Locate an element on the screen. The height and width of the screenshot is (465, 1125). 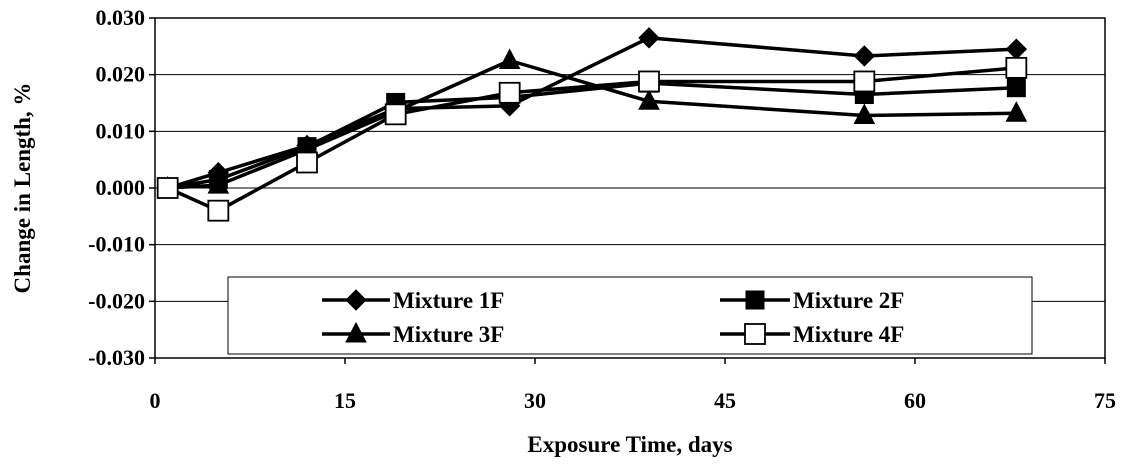
x-tick-label: 75 is located at coordinates (1105, 400).